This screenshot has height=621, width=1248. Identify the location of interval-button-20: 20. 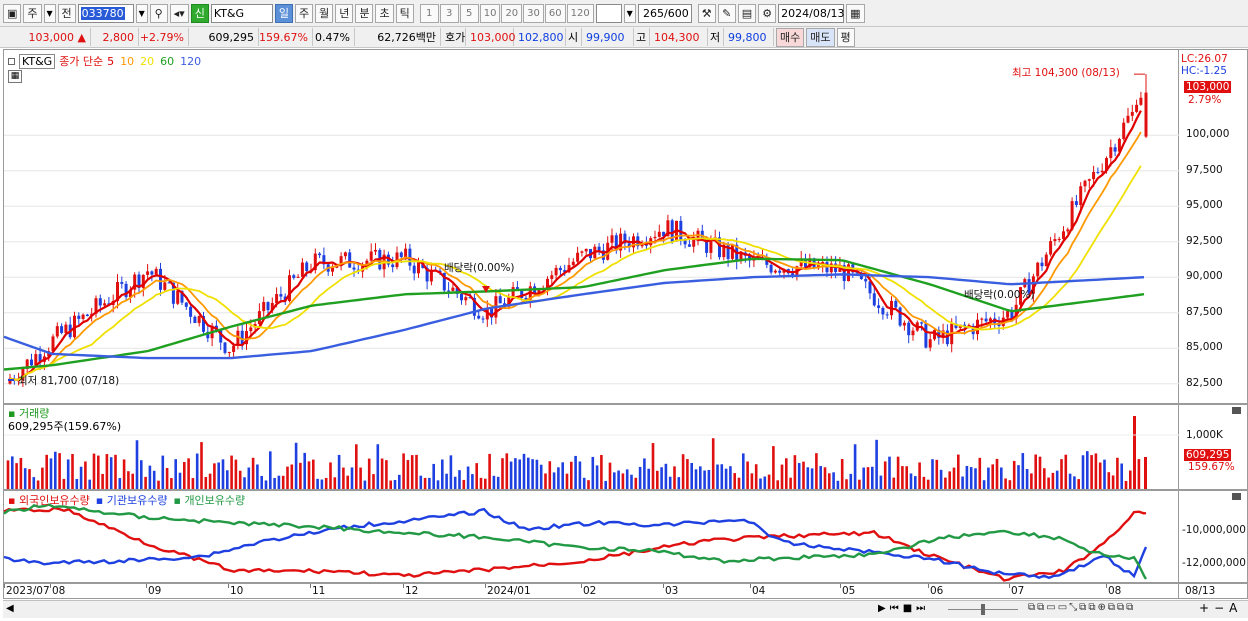
(512, 13).